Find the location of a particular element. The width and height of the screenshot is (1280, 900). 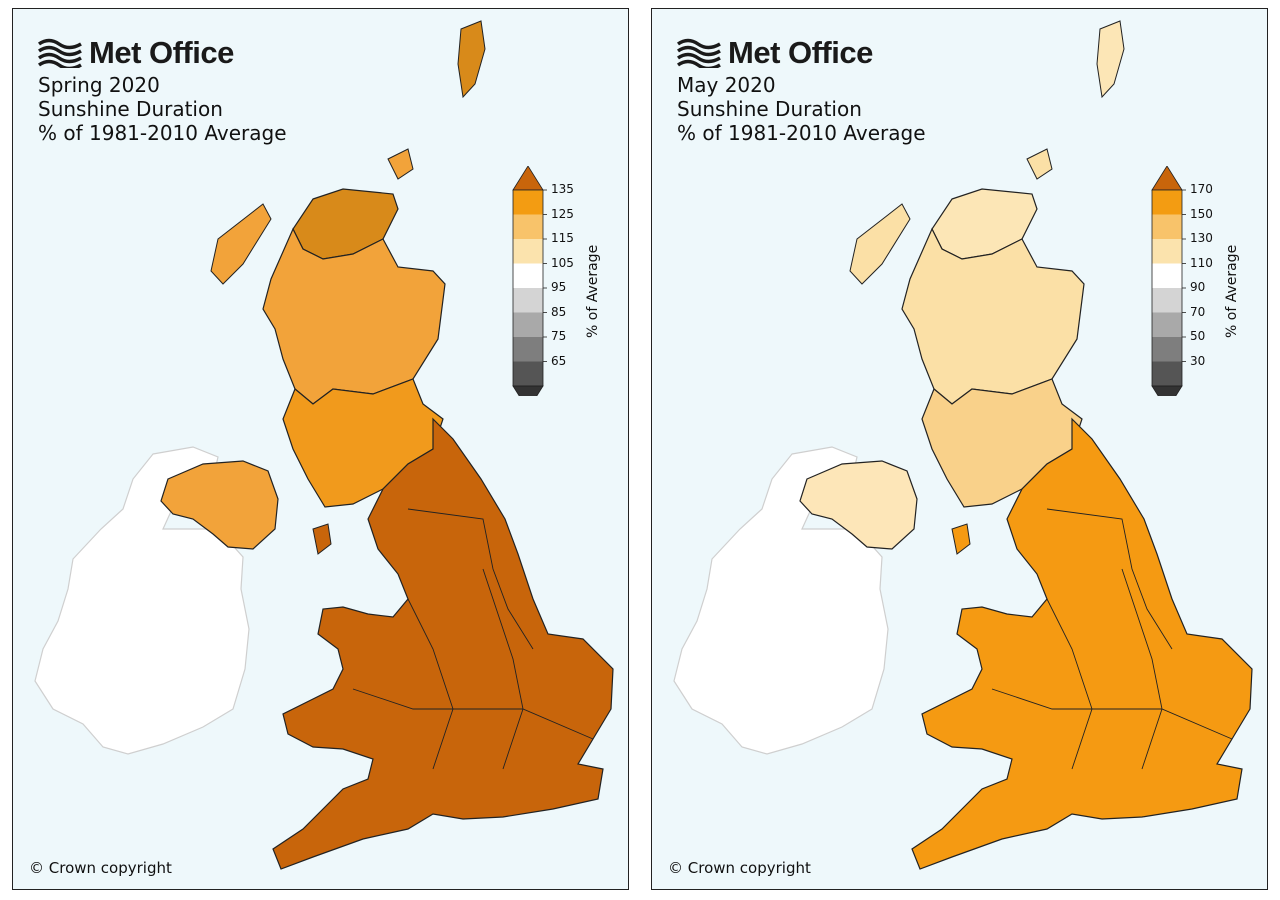

colorbar-legend: % of Average 170 150 130 110 90 70 50 30 is located at coordinates (1200, 281).